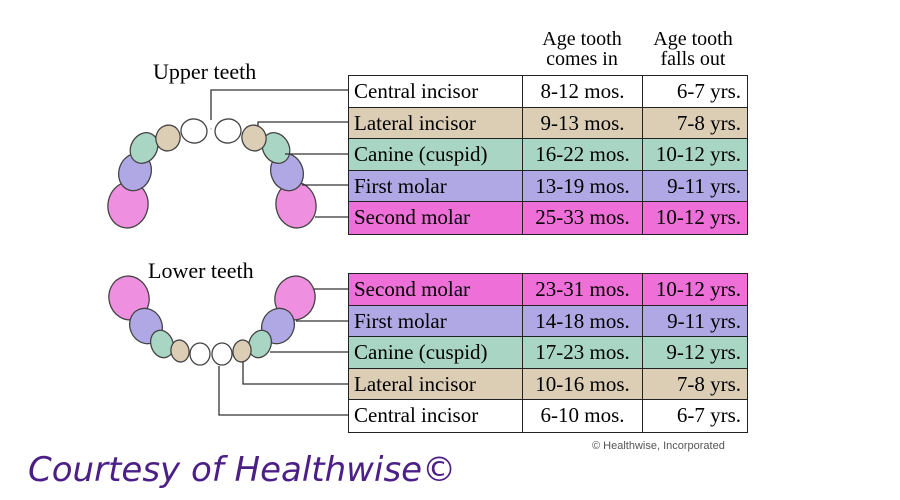 The height and width of the screenshot is (500, 900). What do you see at coordinates (222, 354) in the screenshot?
I see `lower-central-incisor-right` at bounding box center [222, 354].